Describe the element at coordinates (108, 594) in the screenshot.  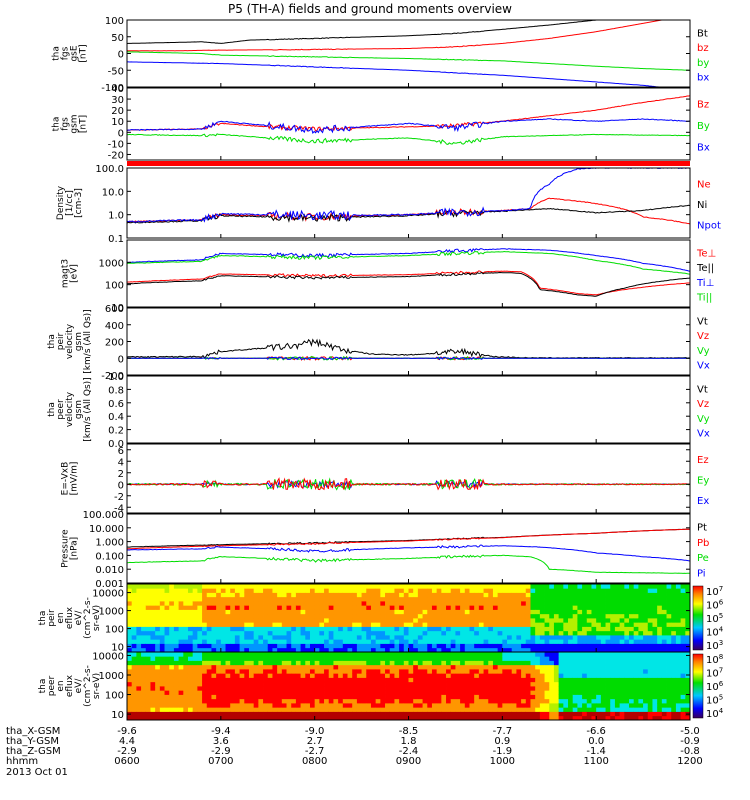
I see `y-tick-label: 10000` at that location.